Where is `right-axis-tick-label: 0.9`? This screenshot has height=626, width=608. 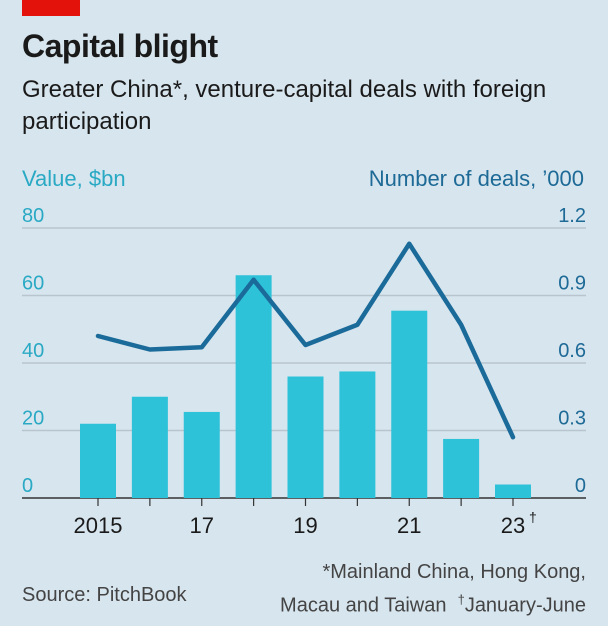 right-axis-tick-label: 0.9 is located at coordinates (572, 284).